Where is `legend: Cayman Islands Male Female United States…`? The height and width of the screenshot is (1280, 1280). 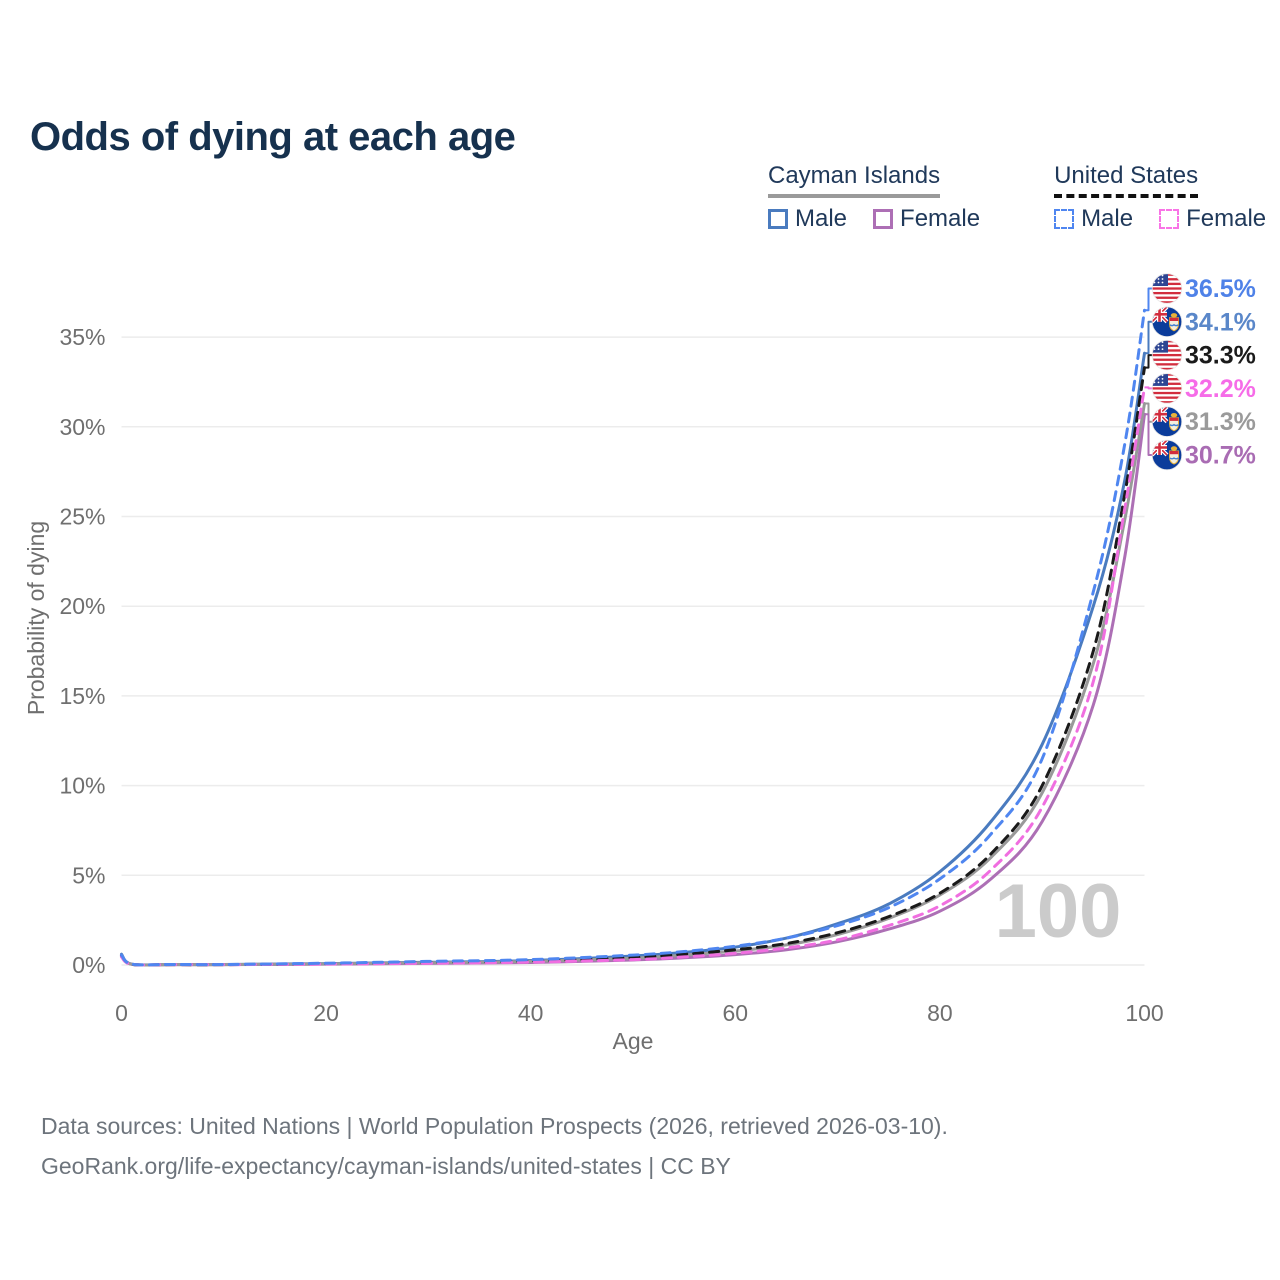
legend: Cayman Islands Male Female United States… is located at coordinates (1017, 197).